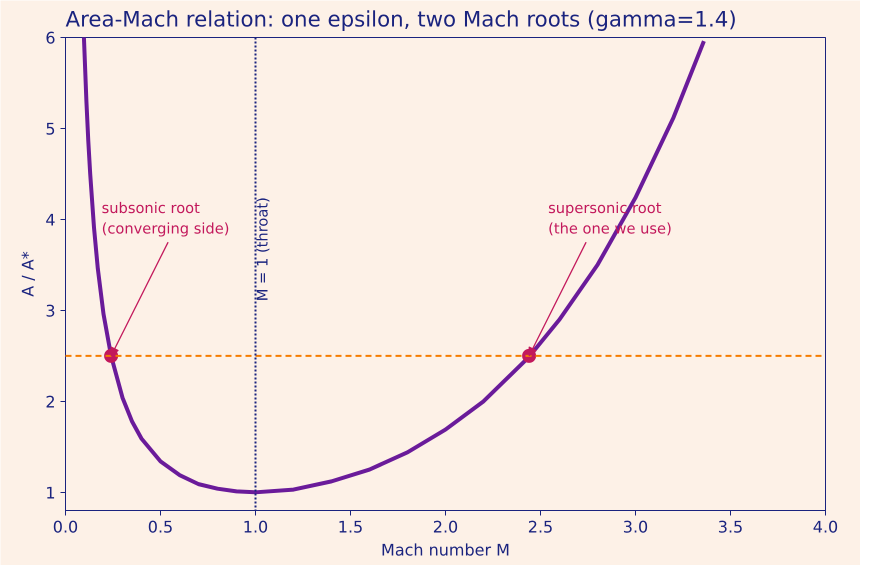  What do you see at coordinates (445, 527) in the screenshot?
I see `x-tick-label: 2.0` at bounding box center [445, 527].